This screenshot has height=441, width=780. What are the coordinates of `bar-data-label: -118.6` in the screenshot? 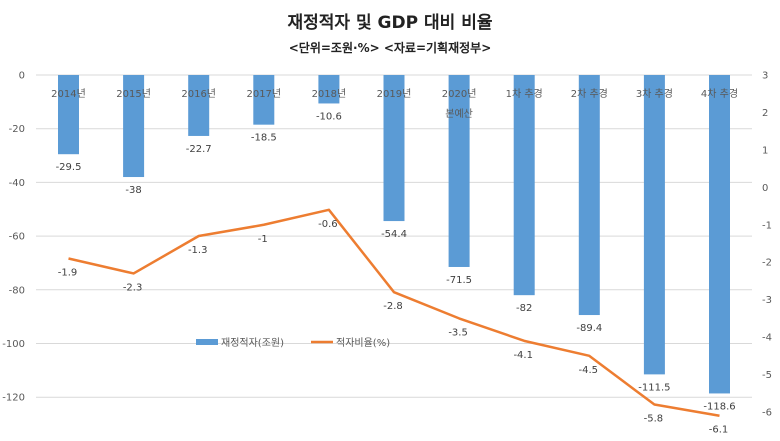 It's located at (719, 406).